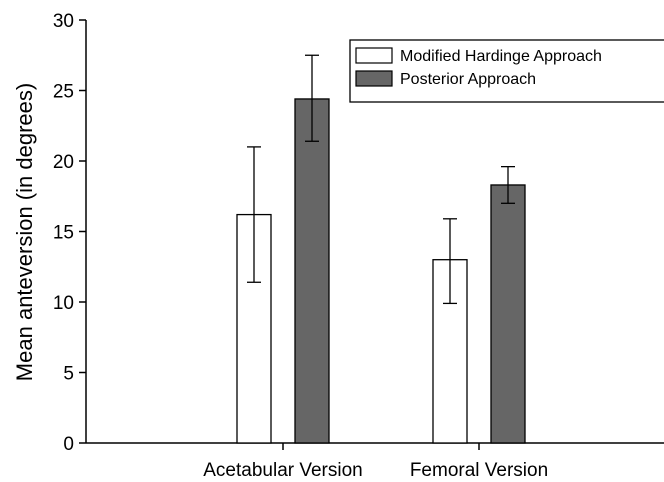 The width and height of the screenshot is (664, 482). Describe the element at coordinates (501, 56) in the screenshot. I see `legend-label-modified-hardinge: Modified Hardinge Approach` at that location.